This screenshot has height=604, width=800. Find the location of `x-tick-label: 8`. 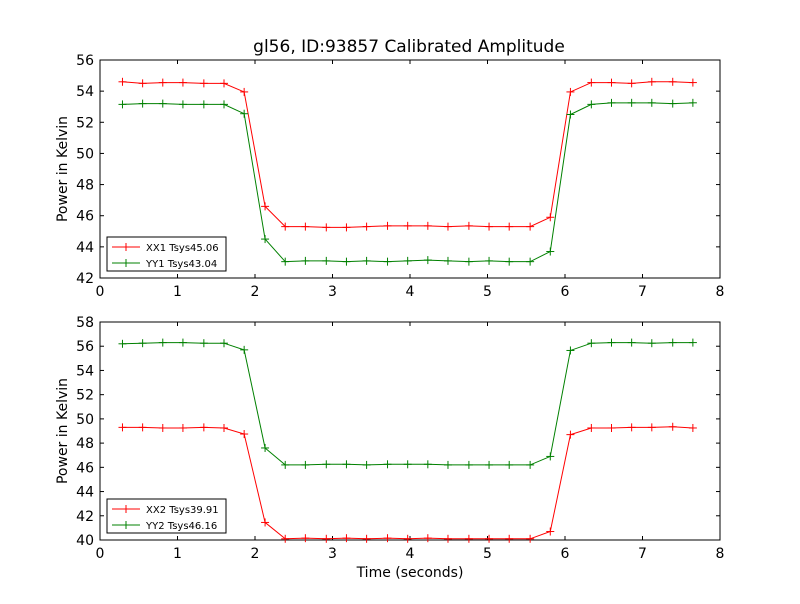

x-tick-label: 8 is located at coordinates (720, 554).